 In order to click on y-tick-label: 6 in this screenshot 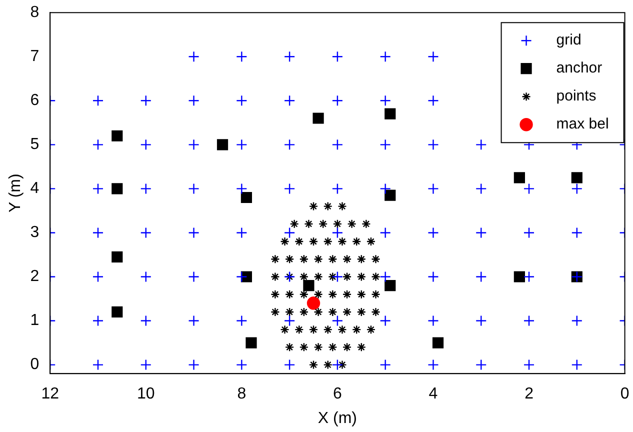, I will do `click(35, 101)`.